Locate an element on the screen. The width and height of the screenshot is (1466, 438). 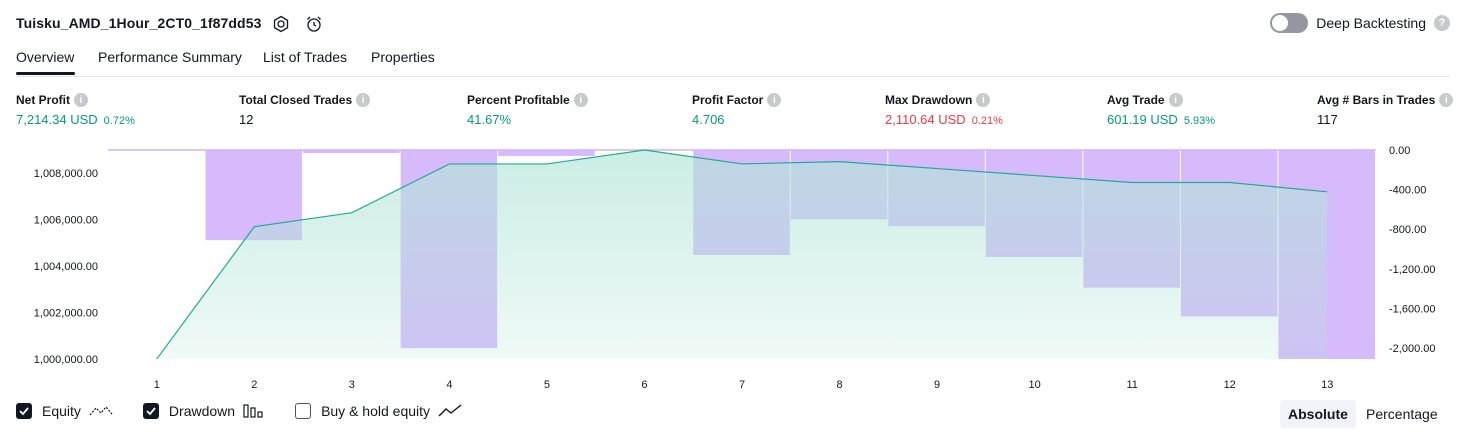
right-axis-tick-label: -400.00 is located at coordinates (1407, 191).